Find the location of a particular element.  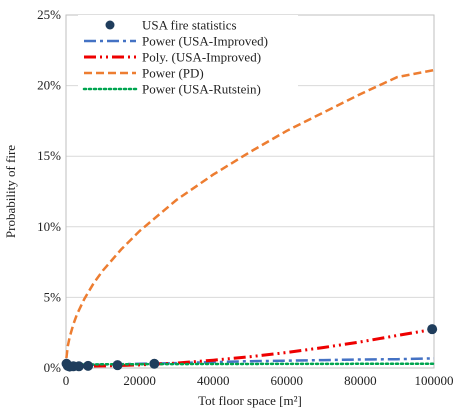

y-tick-label: 15% is located at coordinates (49, 155).